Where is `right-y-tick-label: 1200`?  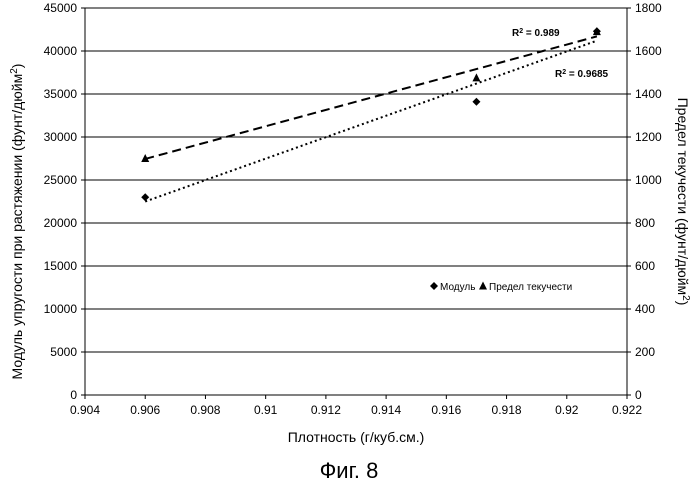 right-y-tick-label: 1200 is located at coordinates (648, 137).